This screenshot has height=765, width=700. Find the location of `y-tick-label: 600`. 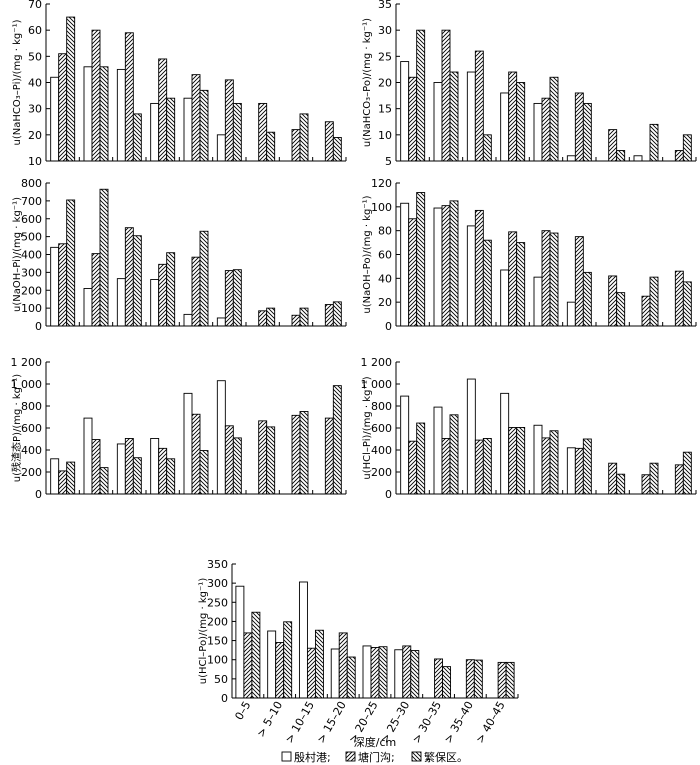

y-tick-label: 600 is located at coordinates (31, 428).